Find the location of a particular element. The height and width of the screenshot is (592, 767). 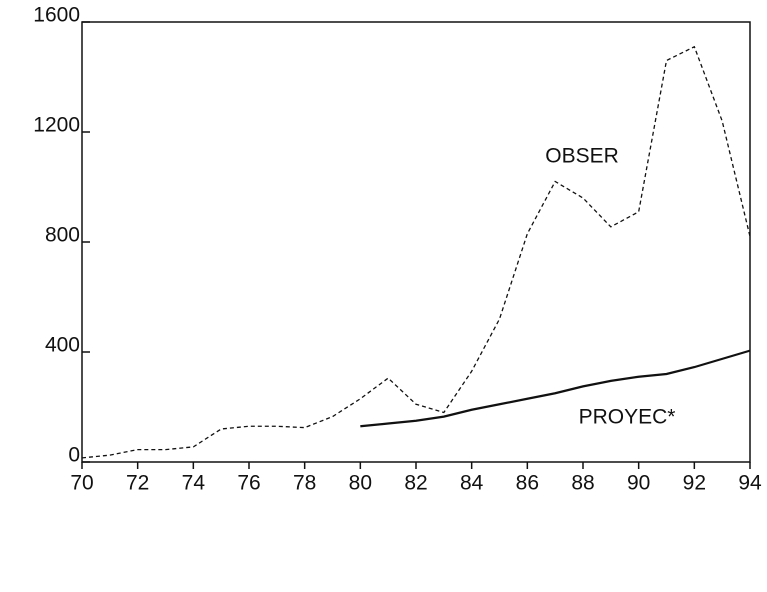

x-tick-label: 80 is located at coordinates (360, 483).